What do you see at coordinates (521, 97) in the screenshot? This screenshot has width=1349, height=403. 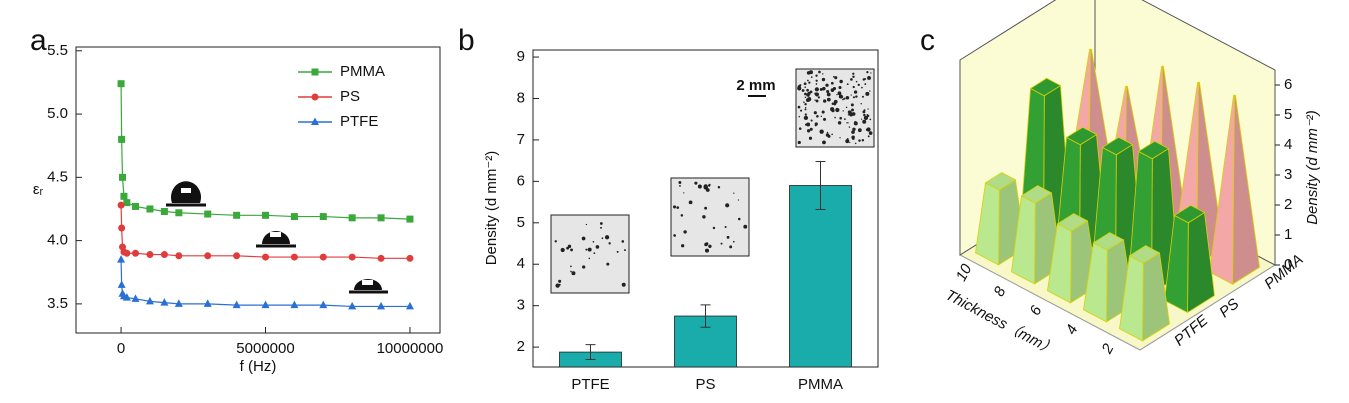 I see `y-tick-label: 8` at bounding box center [521, 97].